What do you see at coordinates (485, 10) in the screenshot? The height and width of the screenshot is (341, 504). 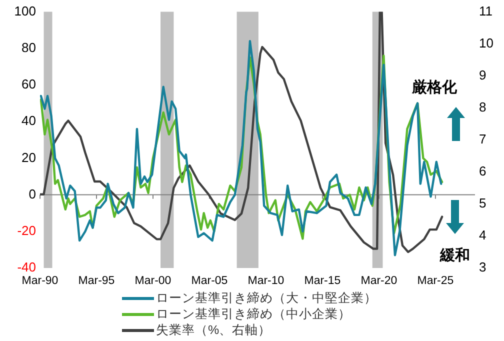 I see `y2-tick-label: 11` at bounding box center [485, 10].